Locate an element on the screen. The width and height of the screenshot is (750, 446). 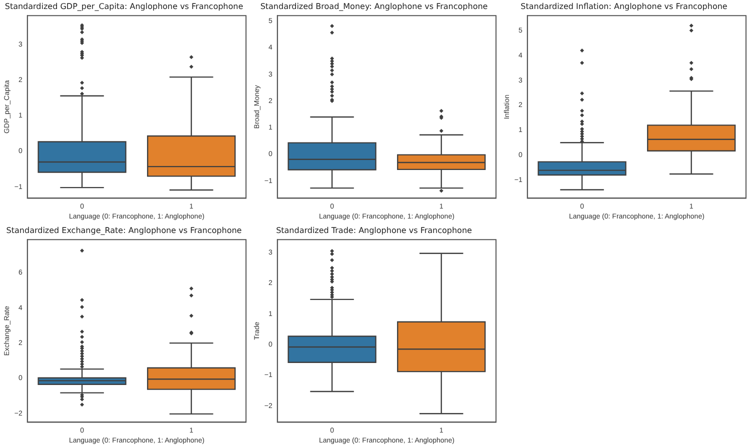
chart-title: Standardized Broad_Money: Anglophone vs Francophone is located at coordinates (374, 6).